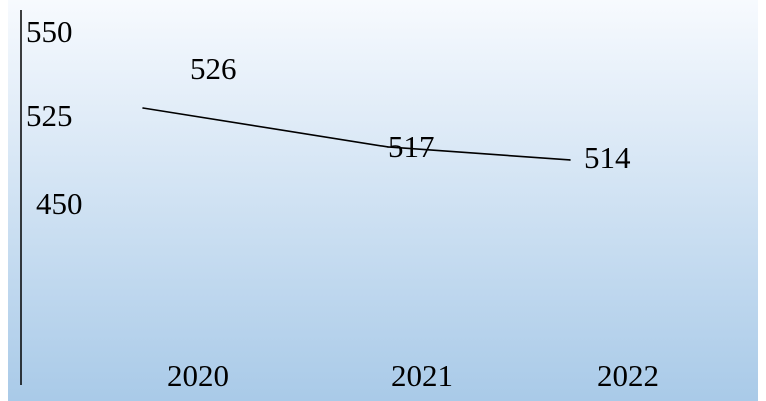 Image resolution: width=766 pixels, height=401 pixels. I want to click on y-tick-label-450: 450, so click(59, 203).